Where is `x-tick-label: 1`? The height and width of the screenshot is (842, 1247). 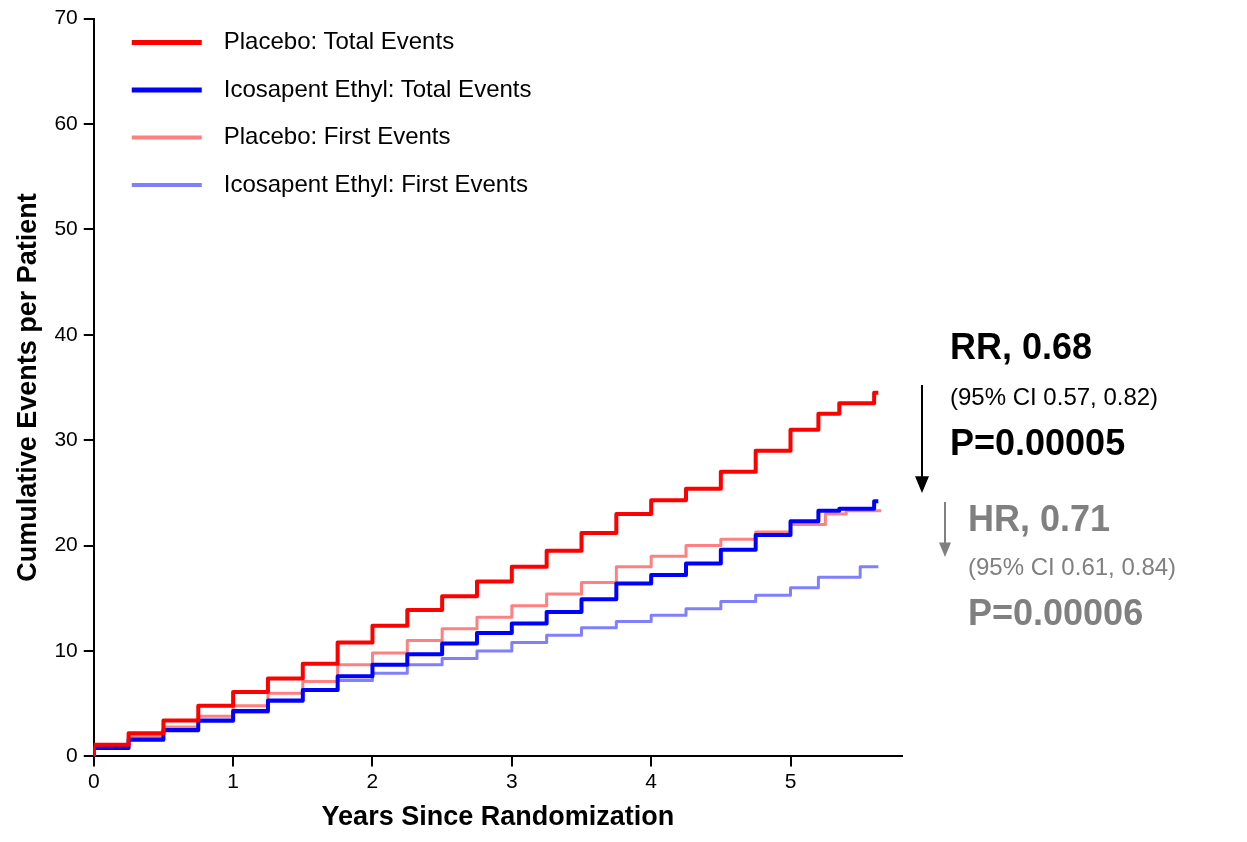 x-tick-label: 1 is located at coordinates (233, 780).